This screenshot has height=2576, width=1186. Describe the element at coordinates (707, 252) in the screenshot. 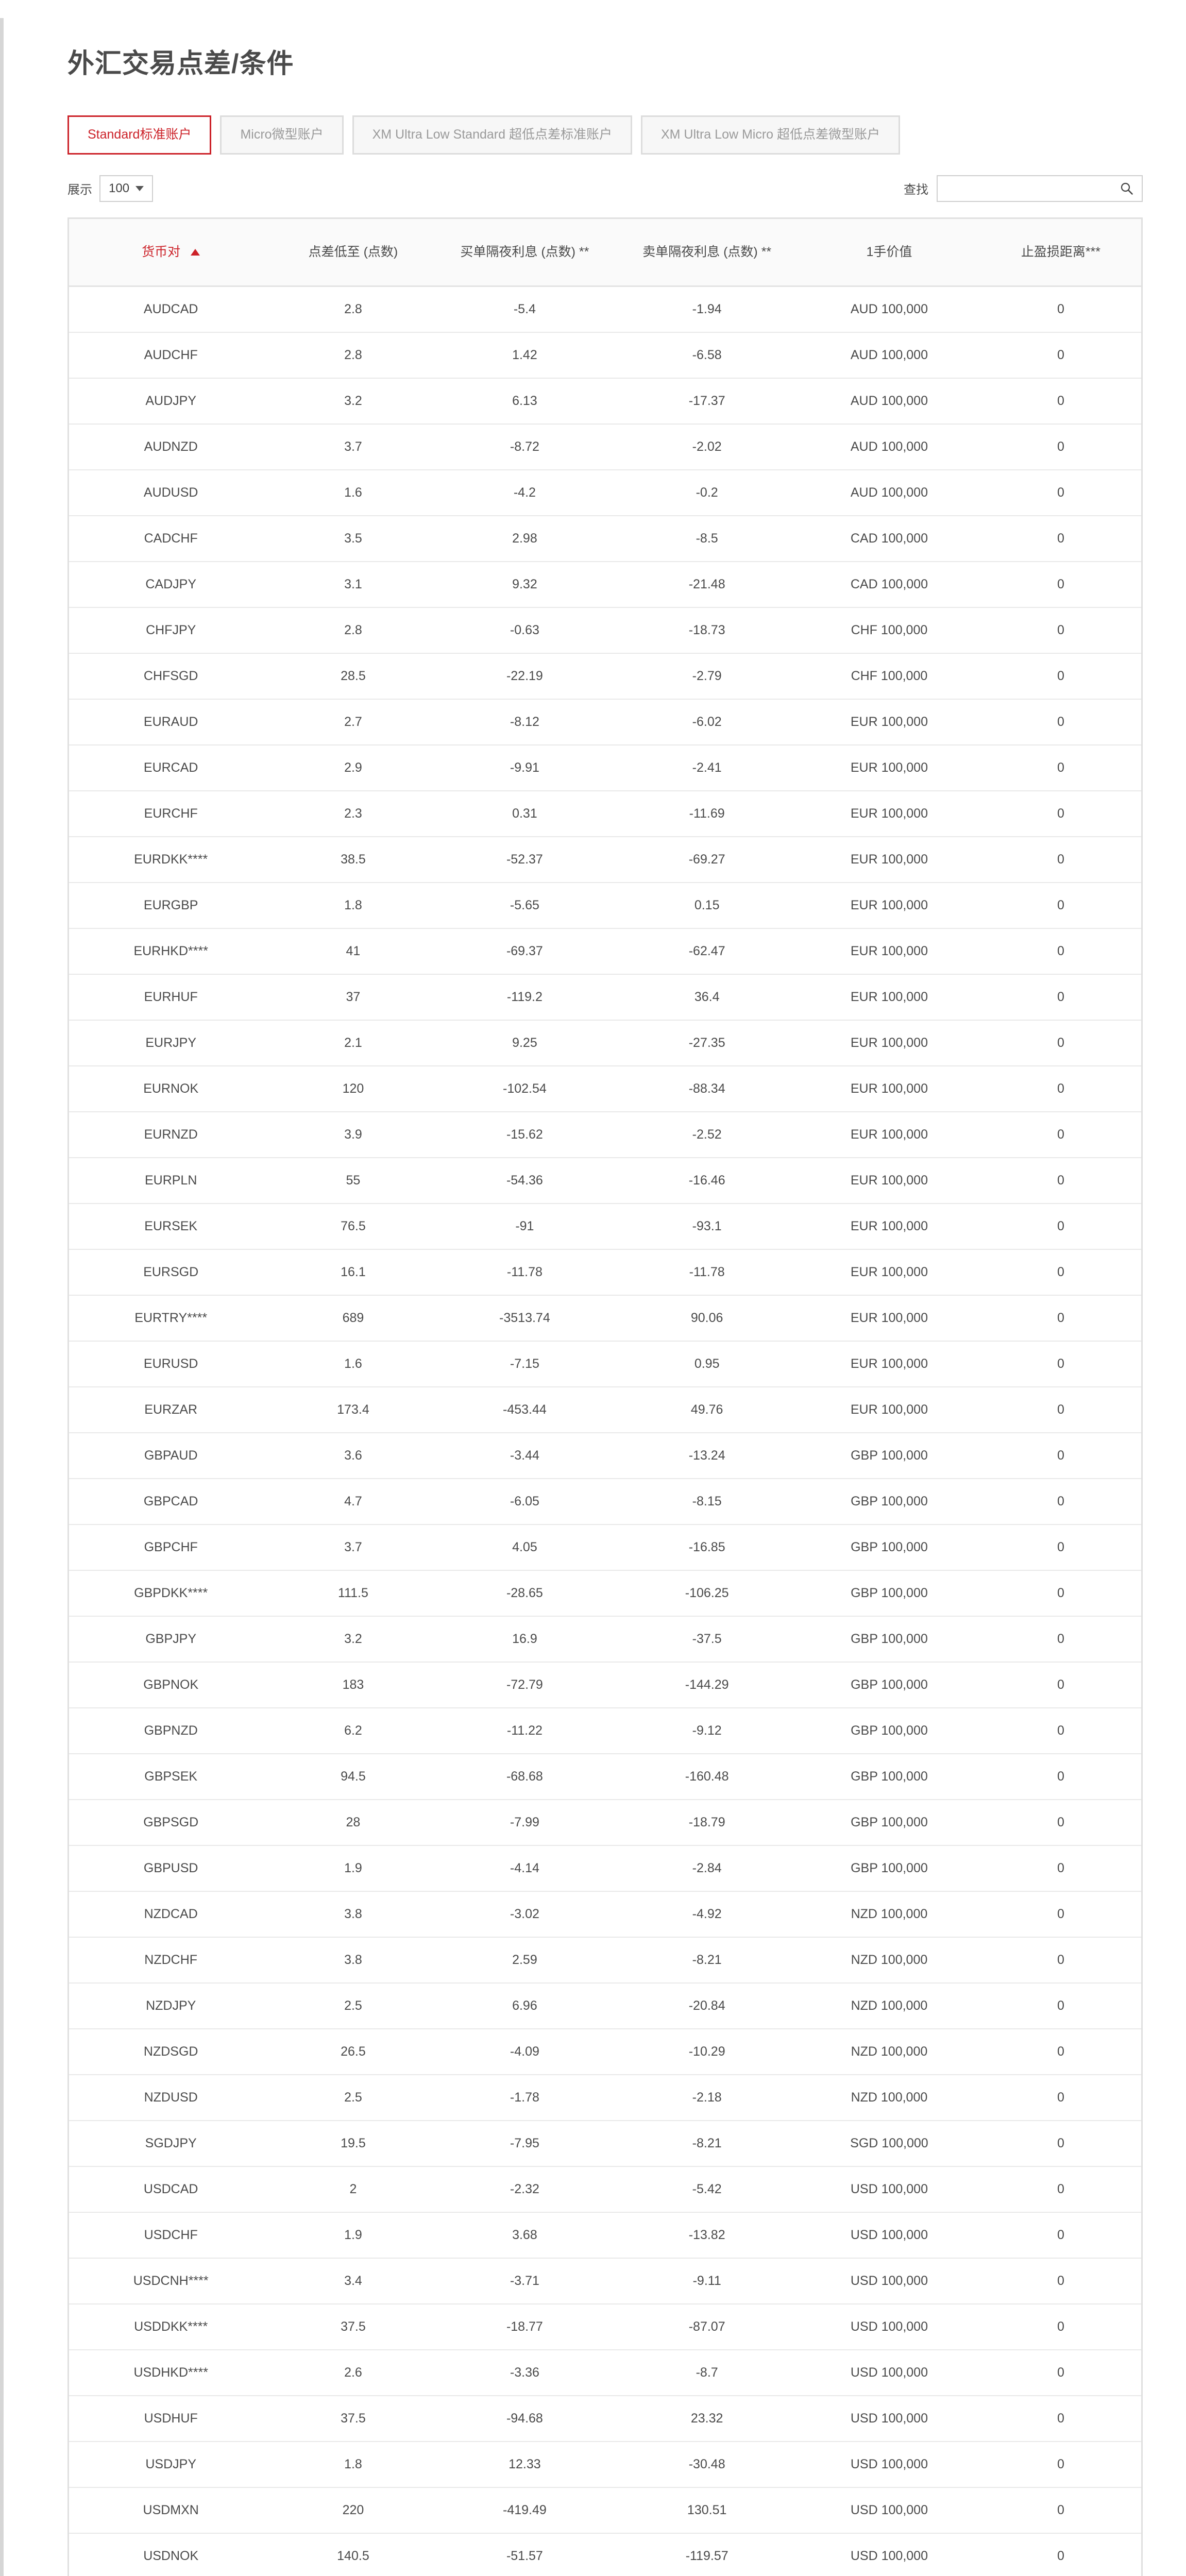

I see `column-header-sell-swap: 卖单隔夜利息 (点数) **` at that location.